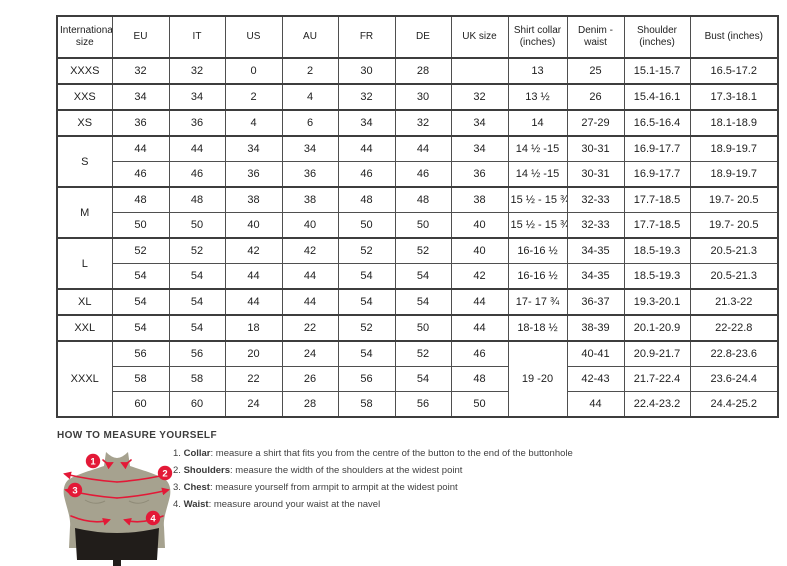  What do you see at coordinates (75, 490) in the screenshot?
I see `marker-3-chest: 3` at bounding box center [75, 490].